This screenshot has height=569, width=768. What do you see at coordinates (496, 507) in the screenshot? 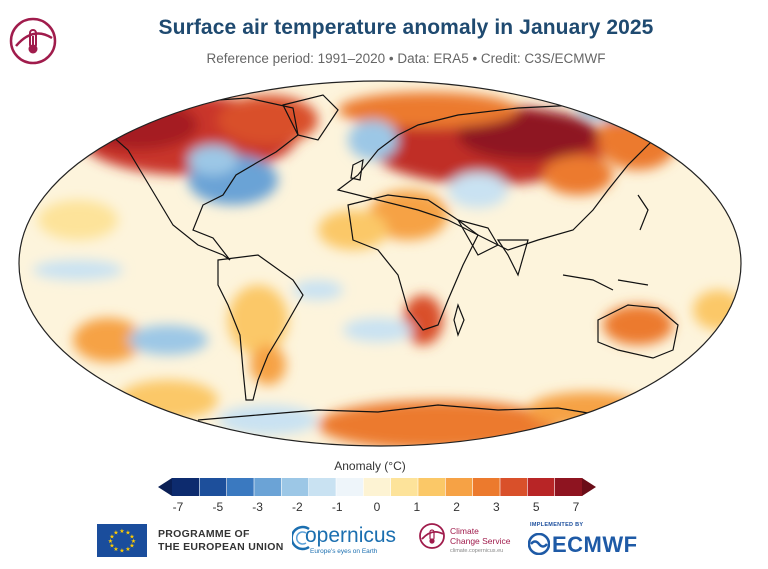
I see `colorbar-tick-label: 3` at bounding box center [496, 507].